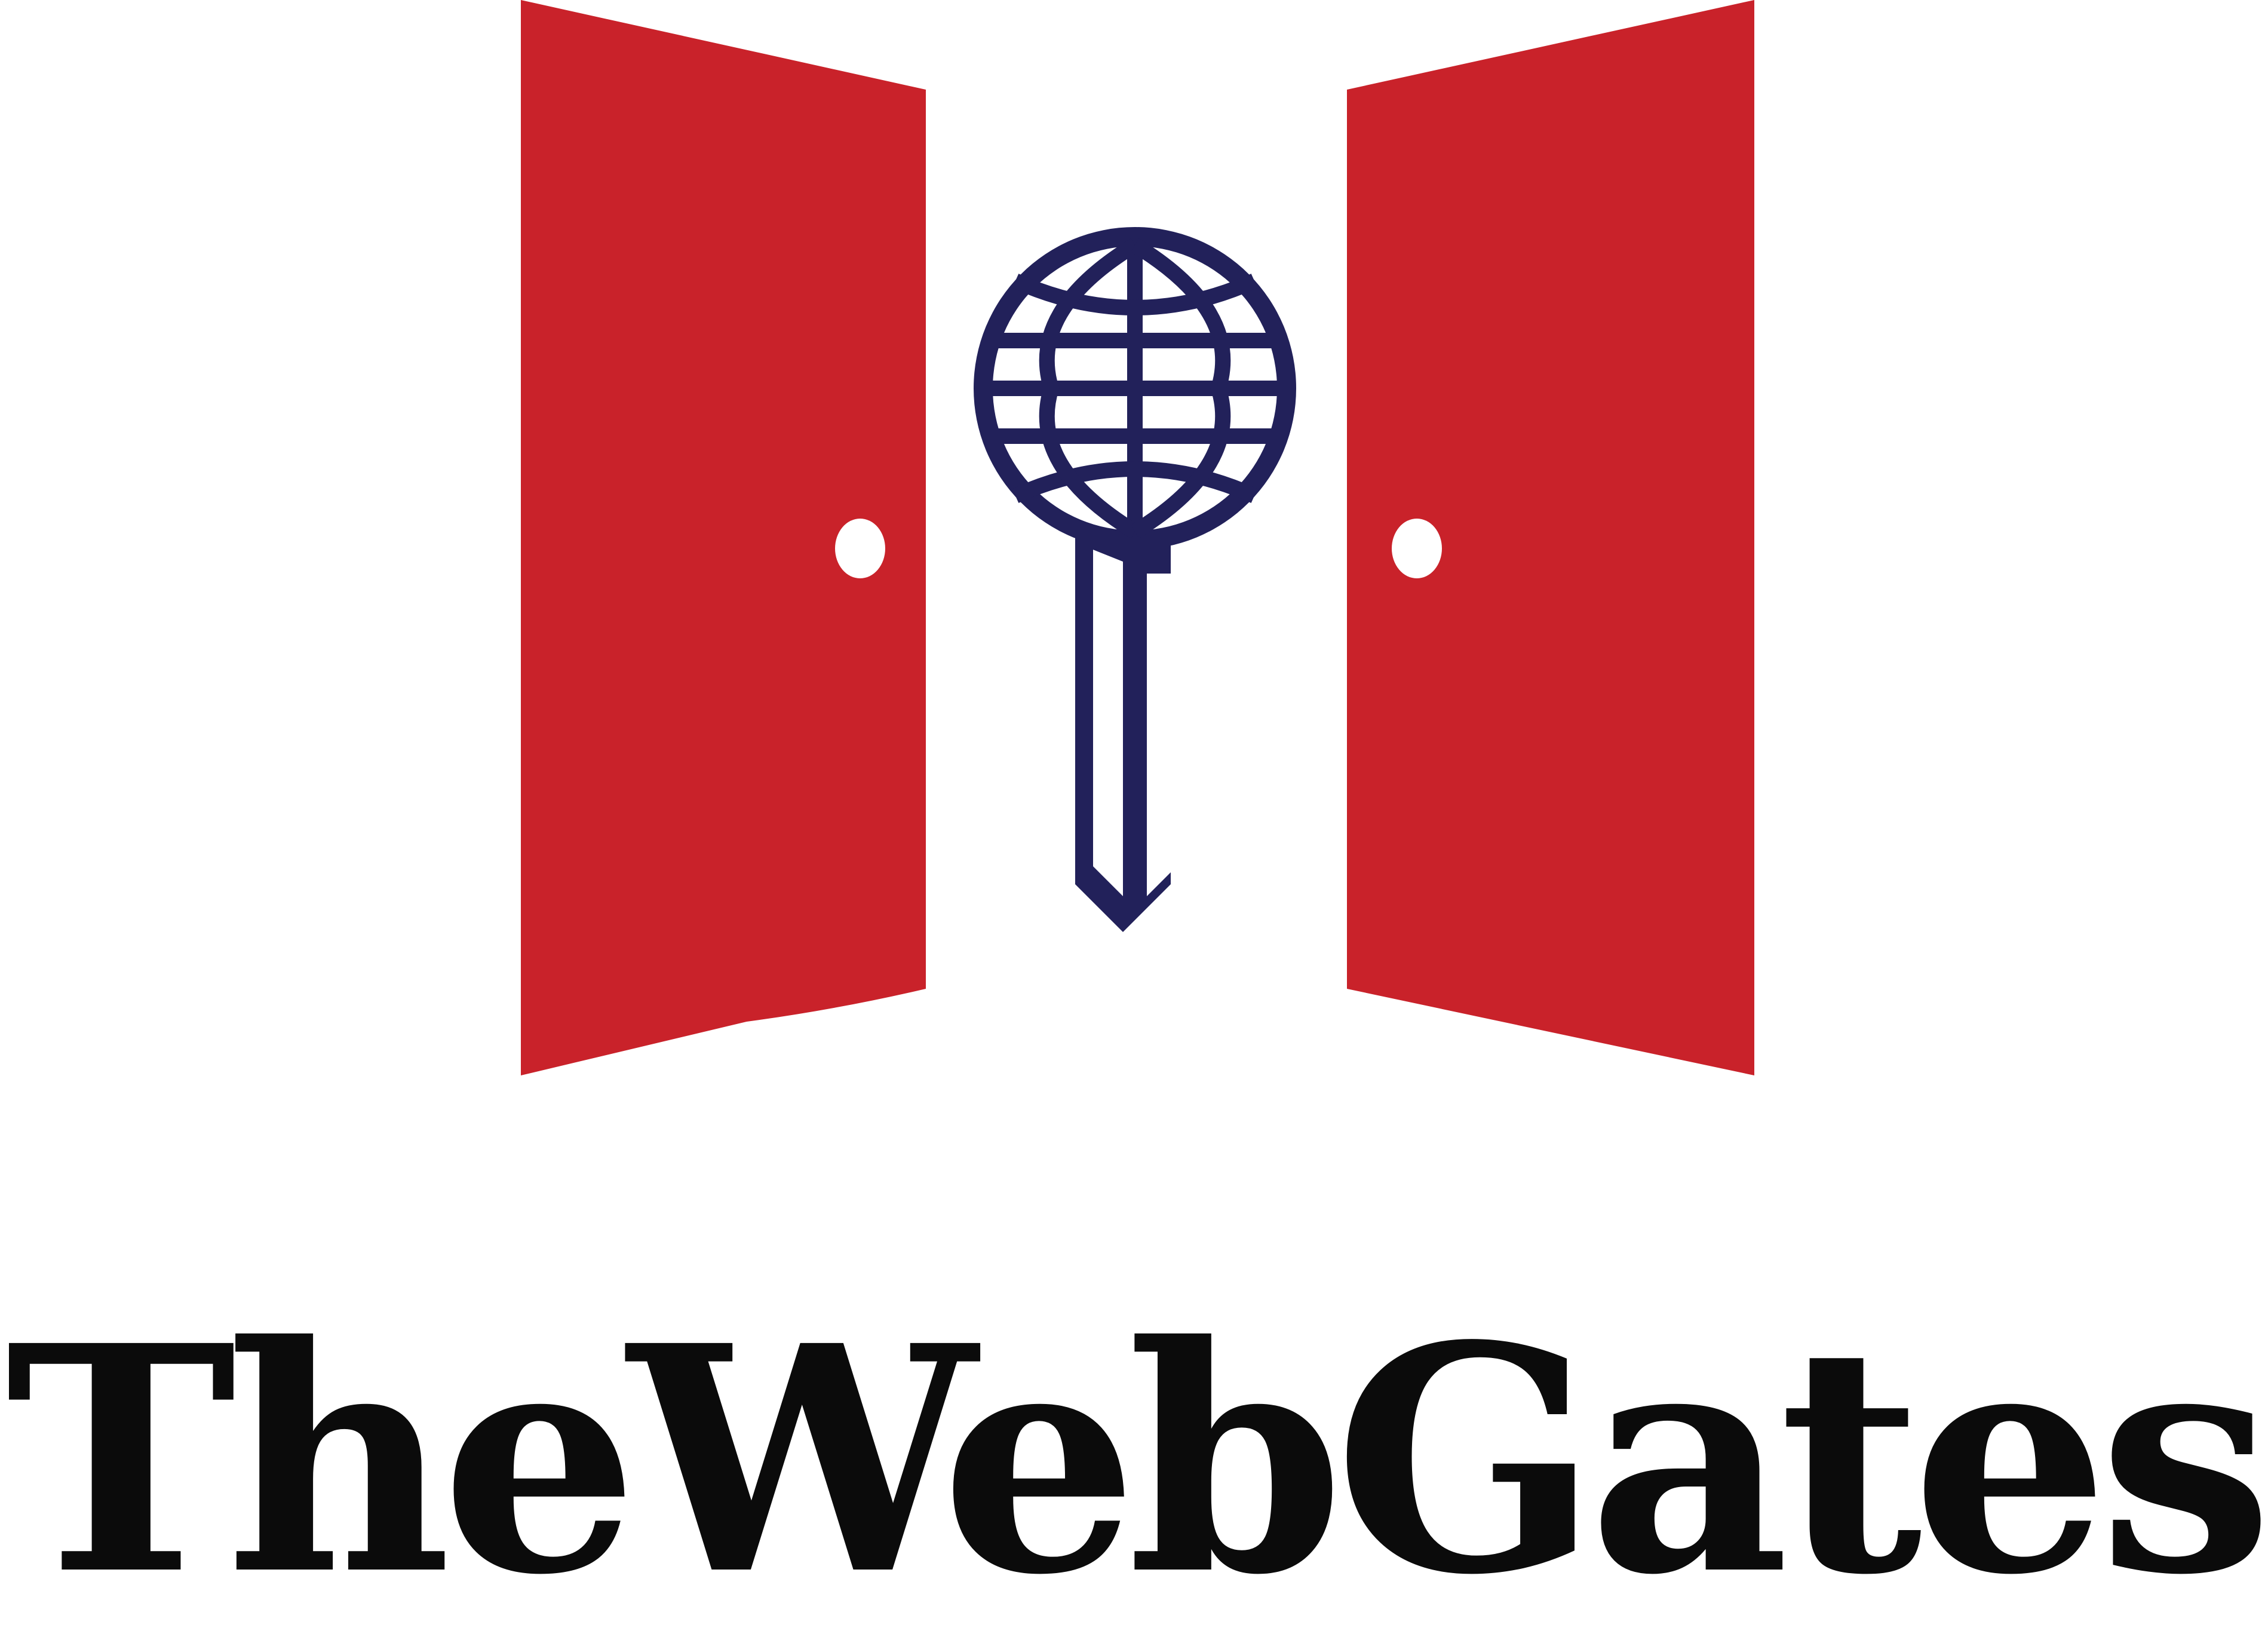  Describe the element at coordinates (723, 537) in the screenshot. I see `left-door-icon` at that location.